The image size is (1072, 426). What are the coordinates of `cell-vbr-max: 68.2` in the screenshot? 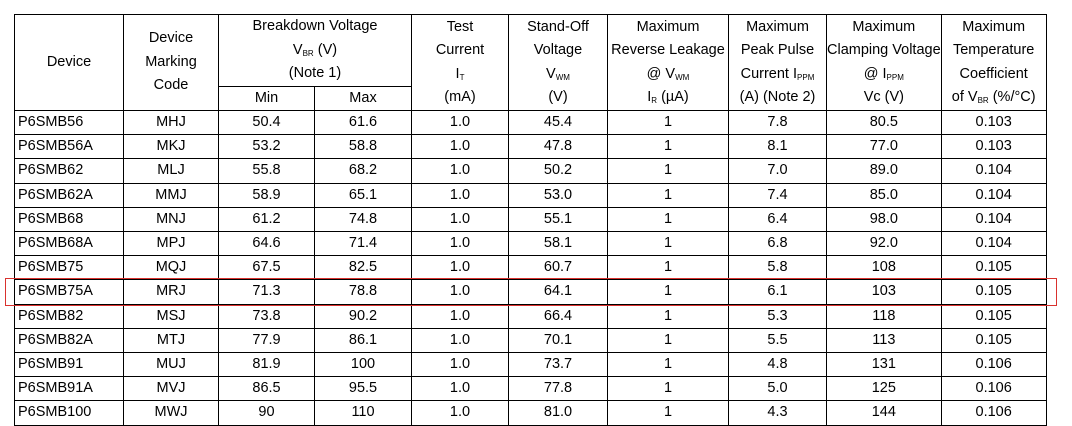 It's located at (363, 171).